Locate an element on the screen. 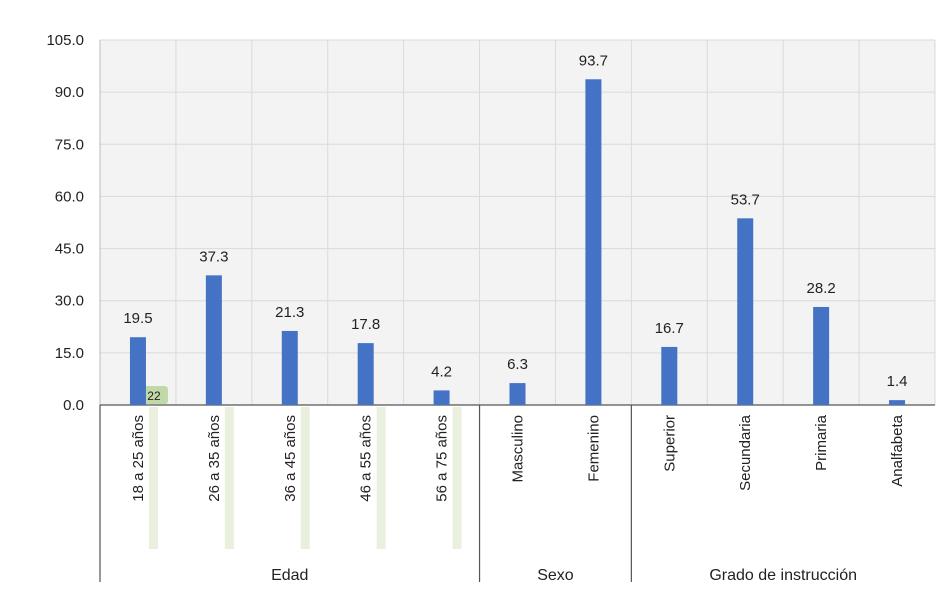  y-tick-label: 45.0 is located at coordinates (69, 249).